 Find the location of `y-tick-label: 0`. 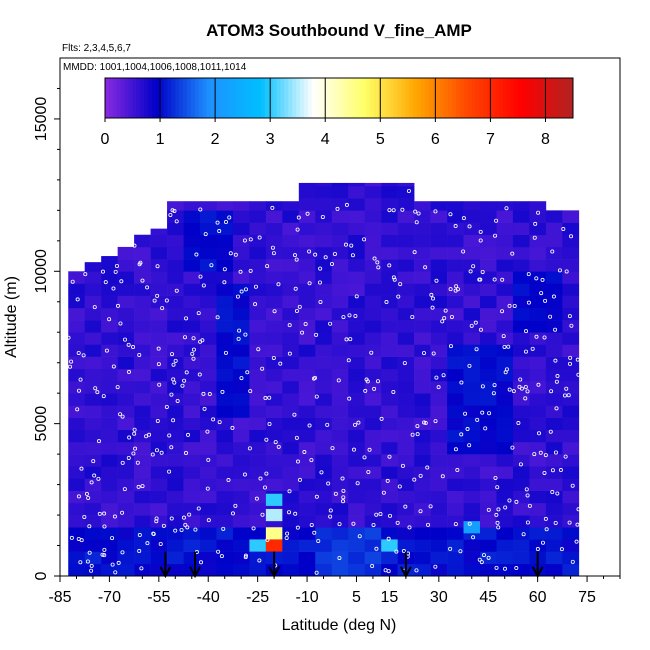

y-tick-label: 0 is located at coordinates (41, 575).